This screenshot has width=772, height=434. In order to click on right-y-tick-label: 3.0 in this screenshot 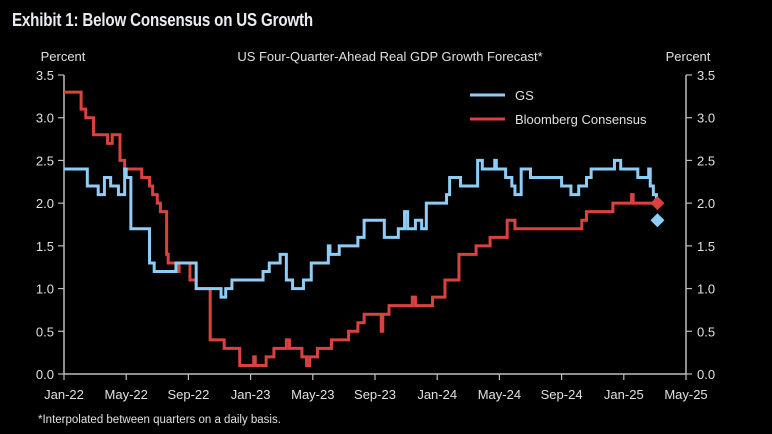, I will do `click(706, 118)`.